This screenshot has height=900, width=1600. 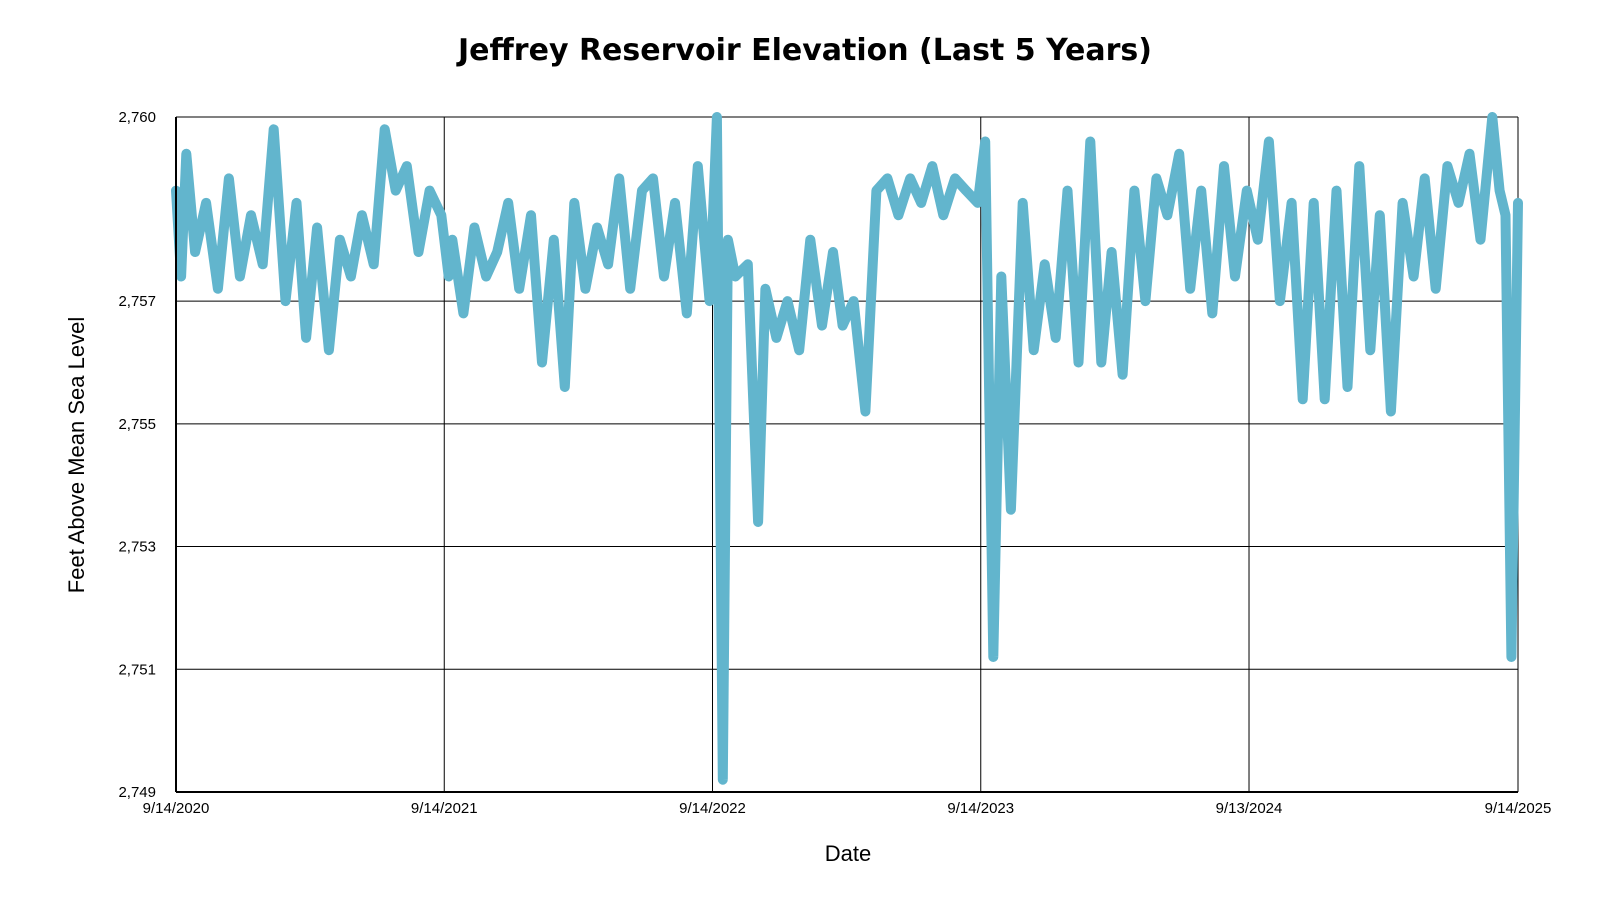 I want to click on y-tick-label: 2,753, so click(x=137, y=547).